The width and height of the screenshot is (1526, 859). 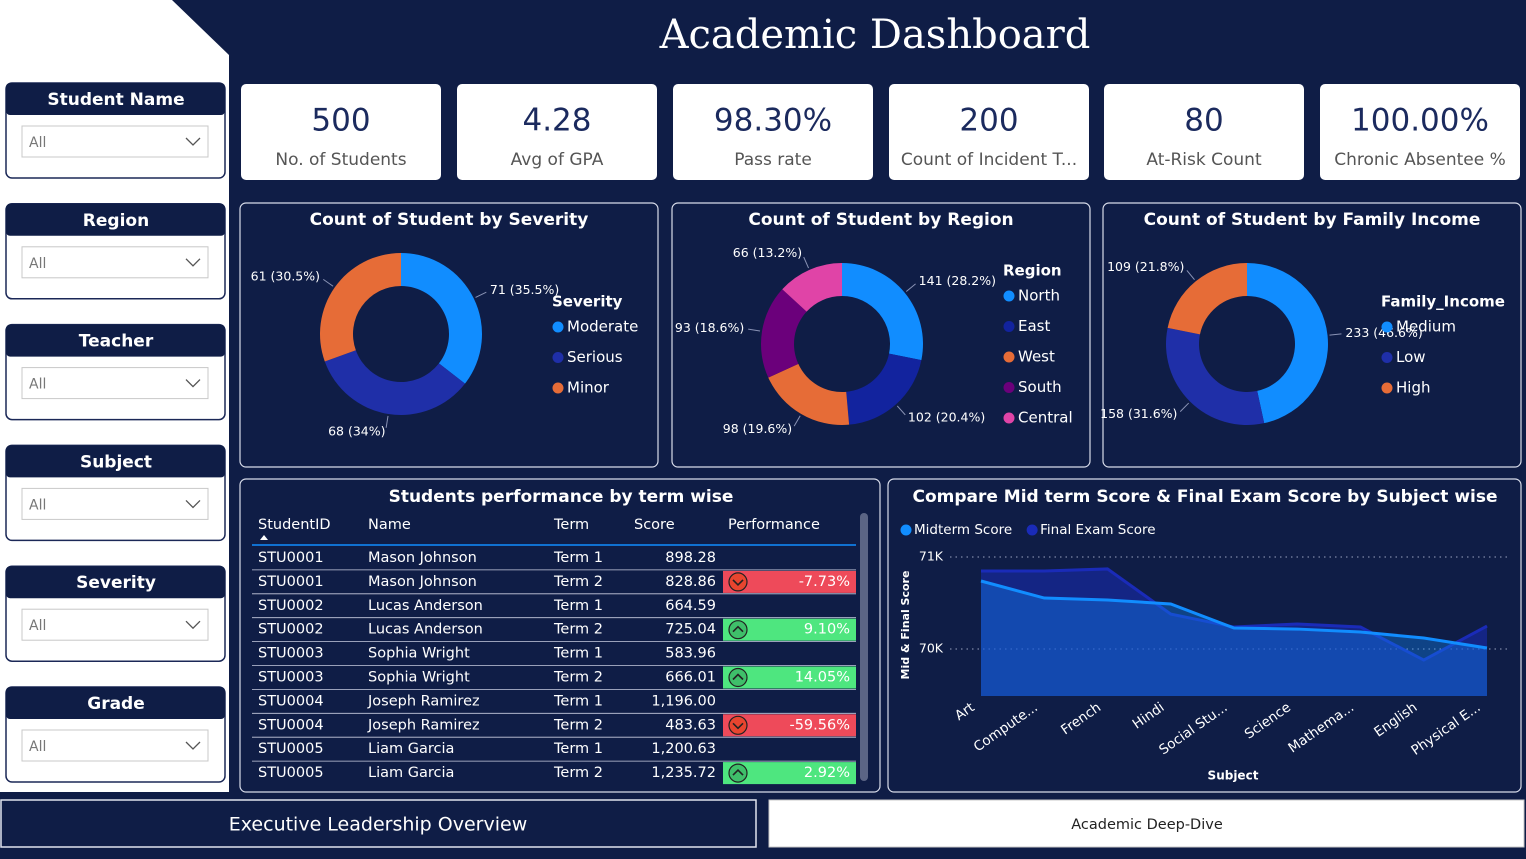 I want to click on sort-indicator, so click(x=264, y=537).